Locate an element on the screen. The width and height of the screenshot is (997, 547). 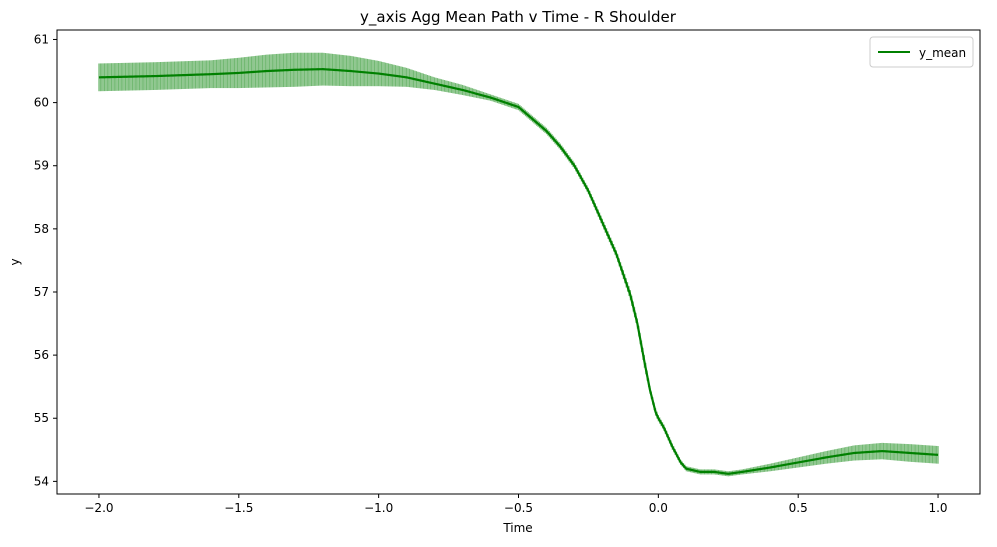
y-tick-label: 58 is located at coordinates (41, 229).